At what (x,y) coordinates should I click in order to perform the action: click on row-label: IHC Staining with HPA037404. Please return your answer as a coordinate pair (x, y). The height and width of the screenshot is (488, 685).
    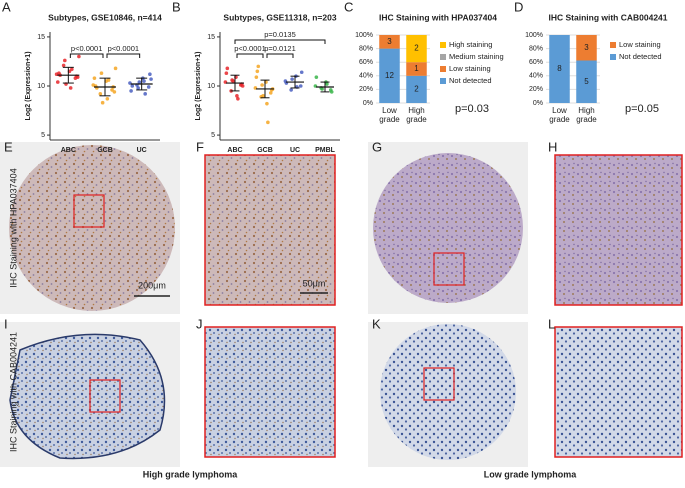
    Looking at the image, I should click on (13, 227).